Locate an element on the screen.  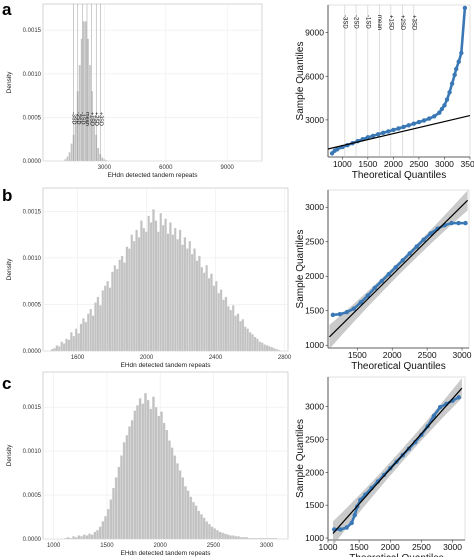
y-tick-label: 2500 is located at coordinates (314, 439).